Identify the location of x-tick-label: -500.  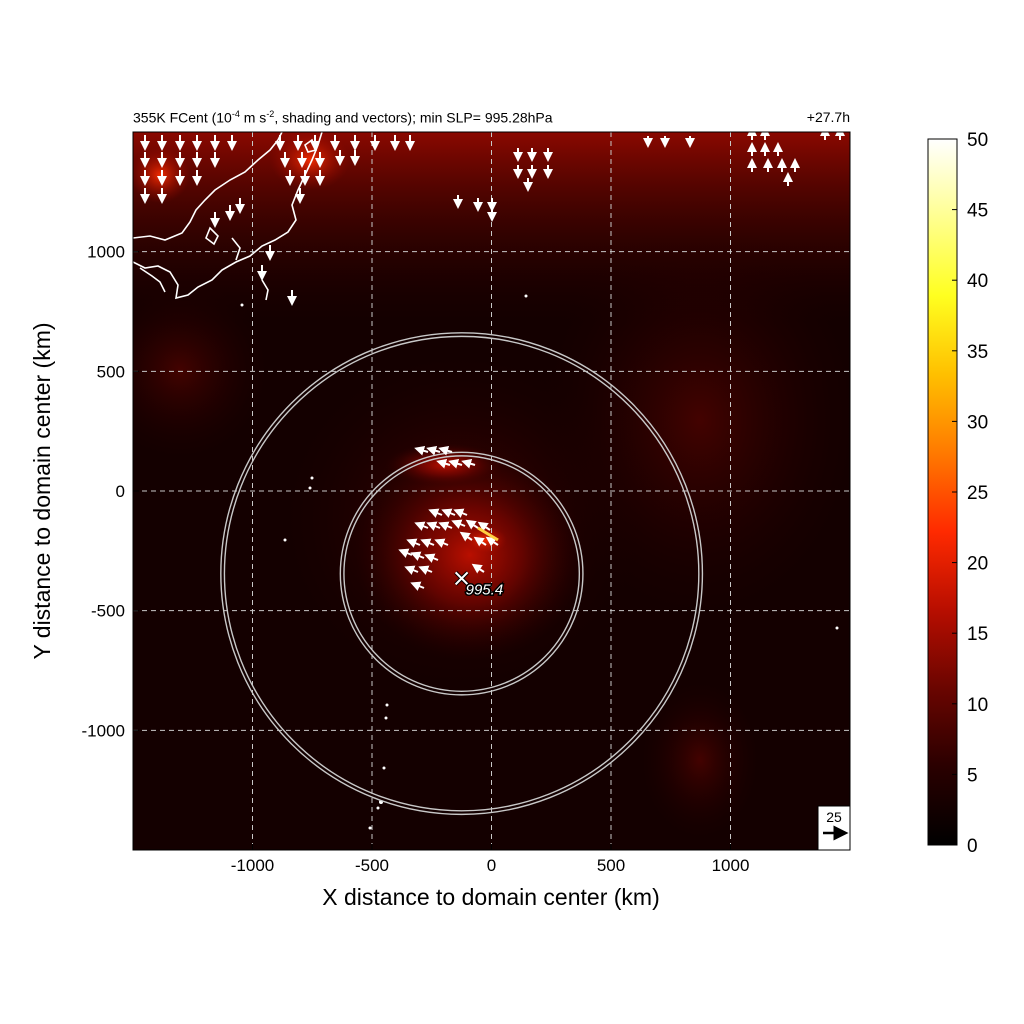
(372, 865).